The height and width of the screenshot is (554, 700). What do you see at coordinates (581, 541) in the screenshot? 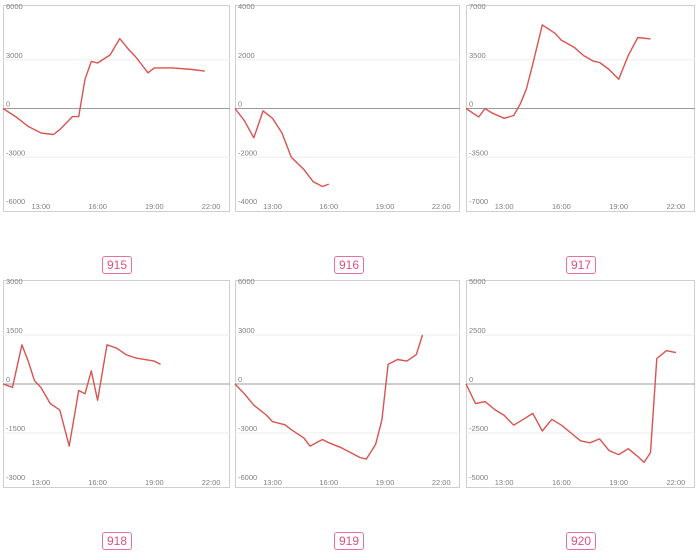
I see `chart-label-920: 920` at bounding box center [581, 541].